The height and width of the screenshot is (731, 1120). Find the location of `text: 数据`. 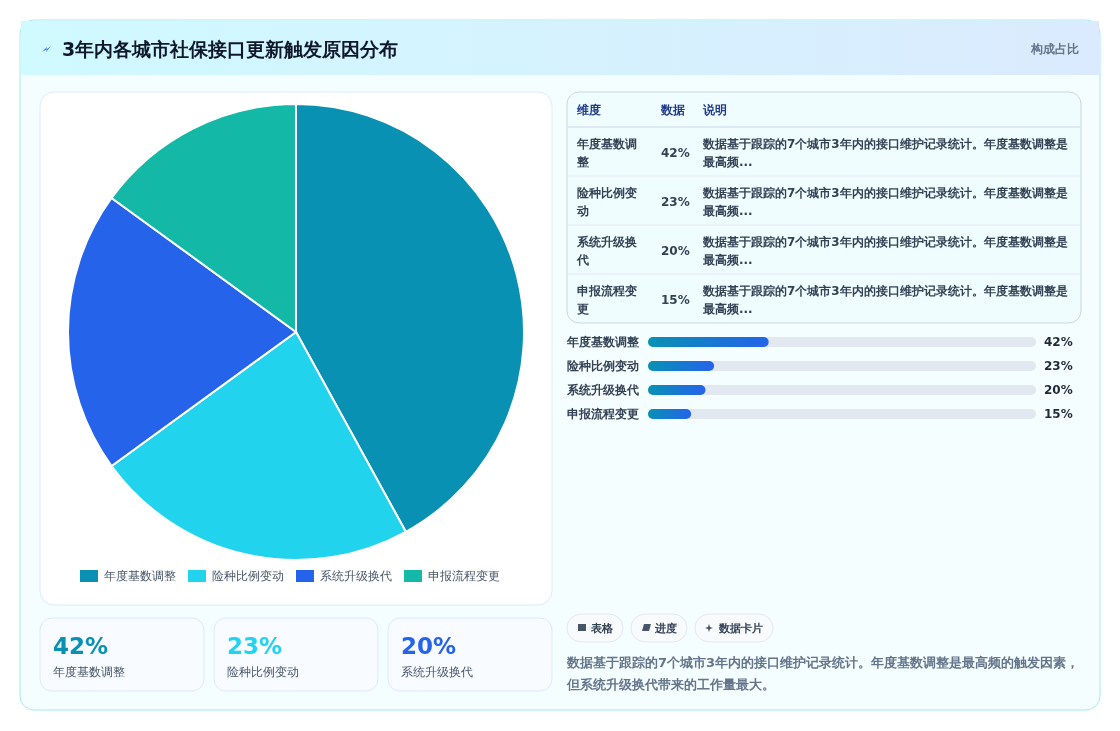

text: 数据 is located at coordinates (672, 110).